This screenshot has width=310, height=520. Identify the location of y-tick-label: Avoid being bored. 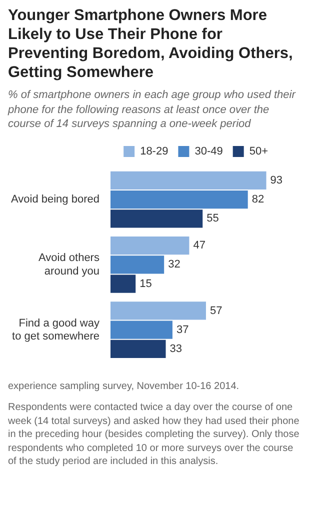
(55, 199).